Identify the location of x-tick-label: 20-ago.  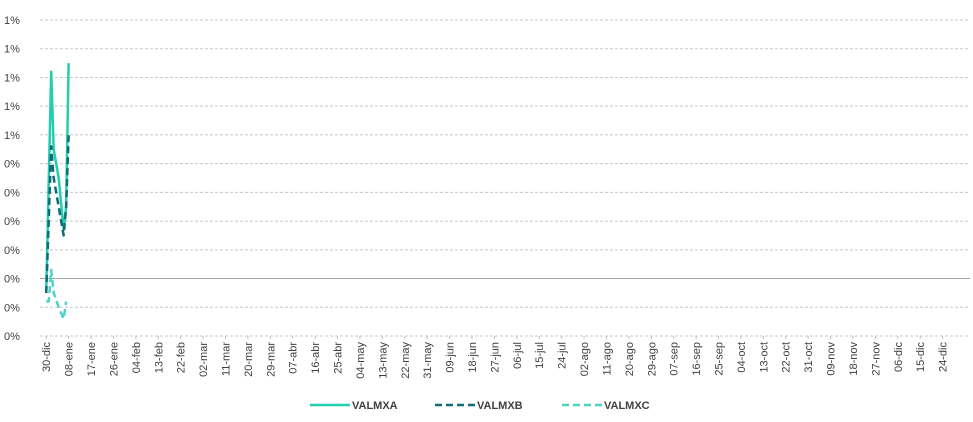
(630, 359).